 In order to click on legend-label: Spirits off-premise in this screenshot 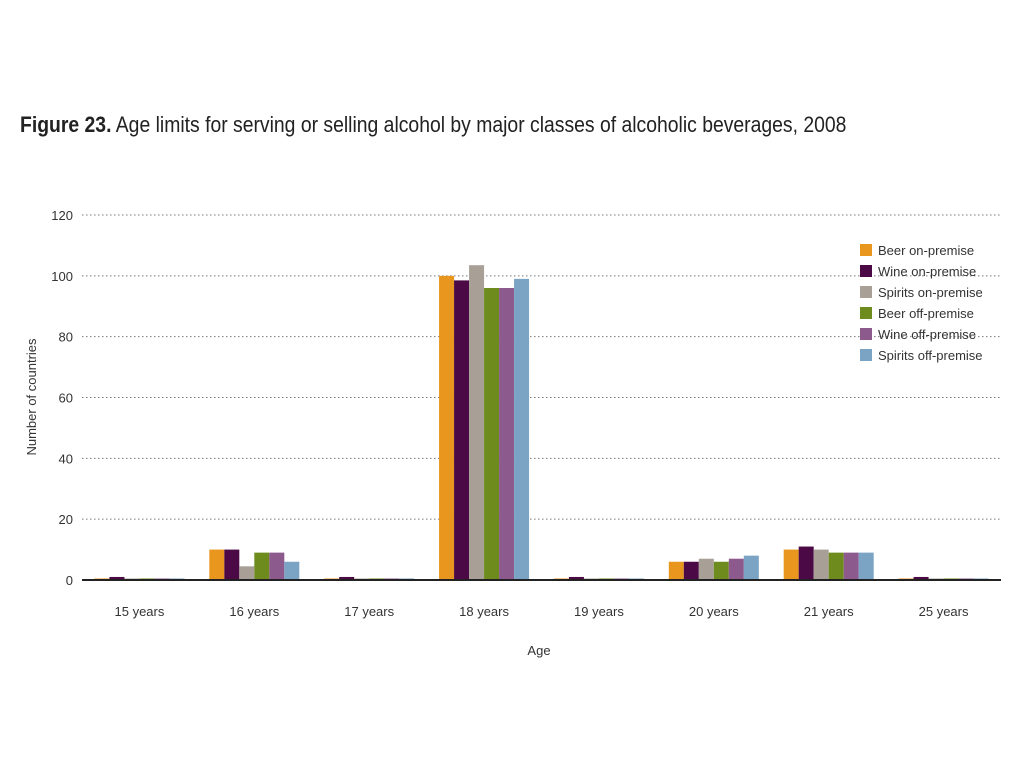, I will do `click(930, 355)`.